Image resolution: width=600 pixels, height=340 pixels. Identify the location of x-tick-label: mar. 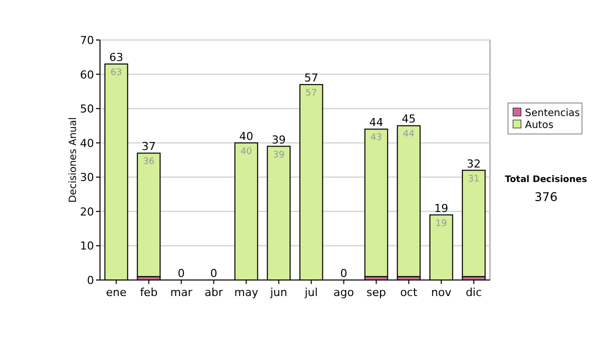
(181, 292).